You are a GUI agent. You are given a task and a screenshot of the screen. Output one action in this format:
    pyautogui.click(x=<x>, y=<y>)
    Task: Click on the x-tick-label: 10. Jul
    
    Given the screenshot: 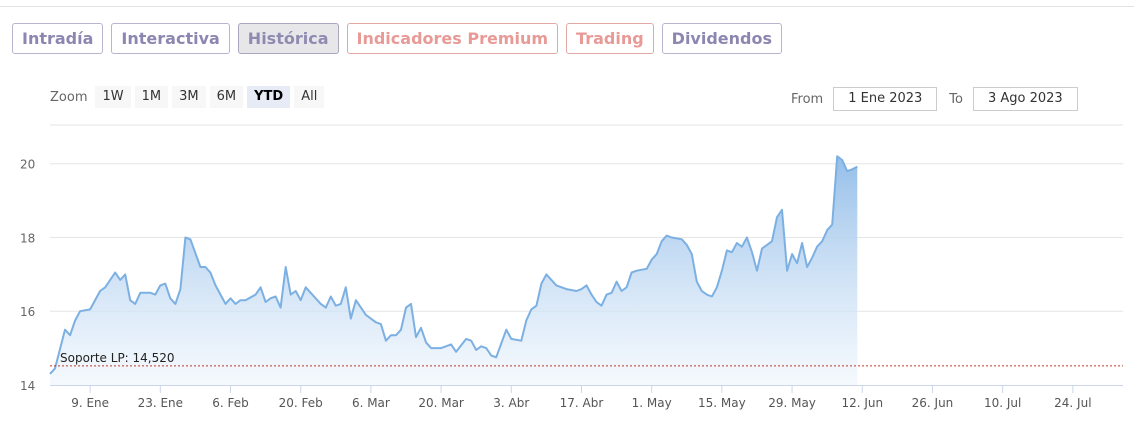 What is the action you would take?
    pyautogui.click(x=1002, y=403)
    